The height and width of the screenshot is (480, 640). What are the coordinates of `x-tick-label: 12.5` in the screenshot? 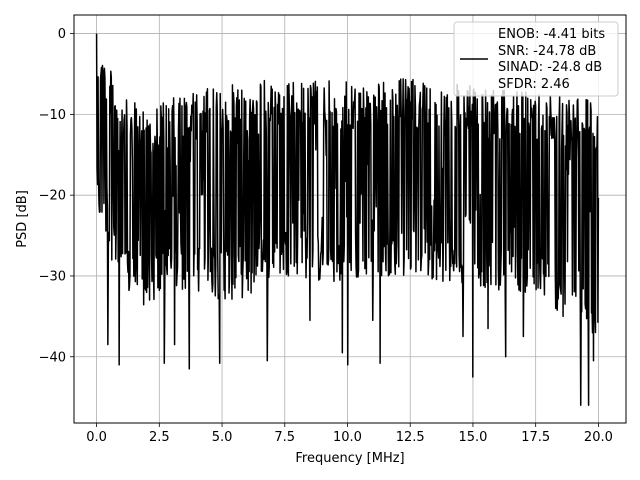 It's located at (410, 437).